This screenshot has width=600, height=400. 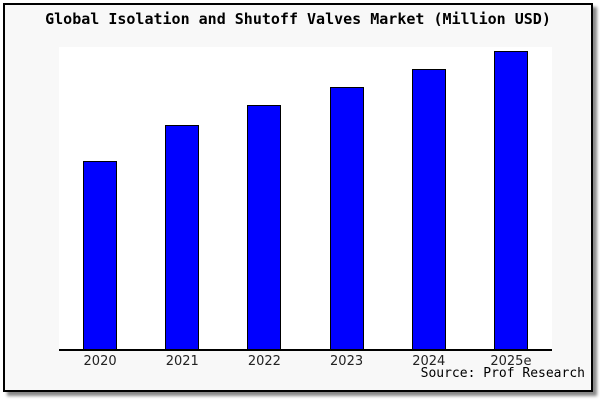 I want to click on source-credit: Source: Prof Research, so click(x=502, y=373).